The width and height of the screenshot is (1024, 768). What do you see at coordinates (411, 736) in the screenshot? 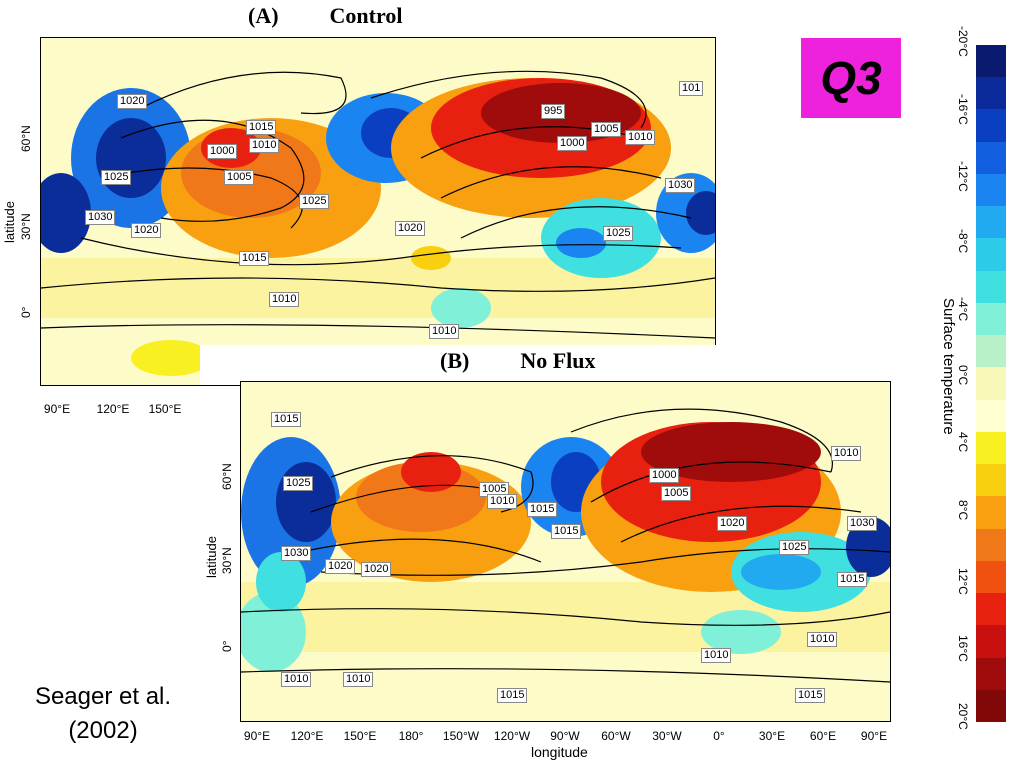
I see `panel-b-x-tick: 180°` at bounding box center [411, 736].